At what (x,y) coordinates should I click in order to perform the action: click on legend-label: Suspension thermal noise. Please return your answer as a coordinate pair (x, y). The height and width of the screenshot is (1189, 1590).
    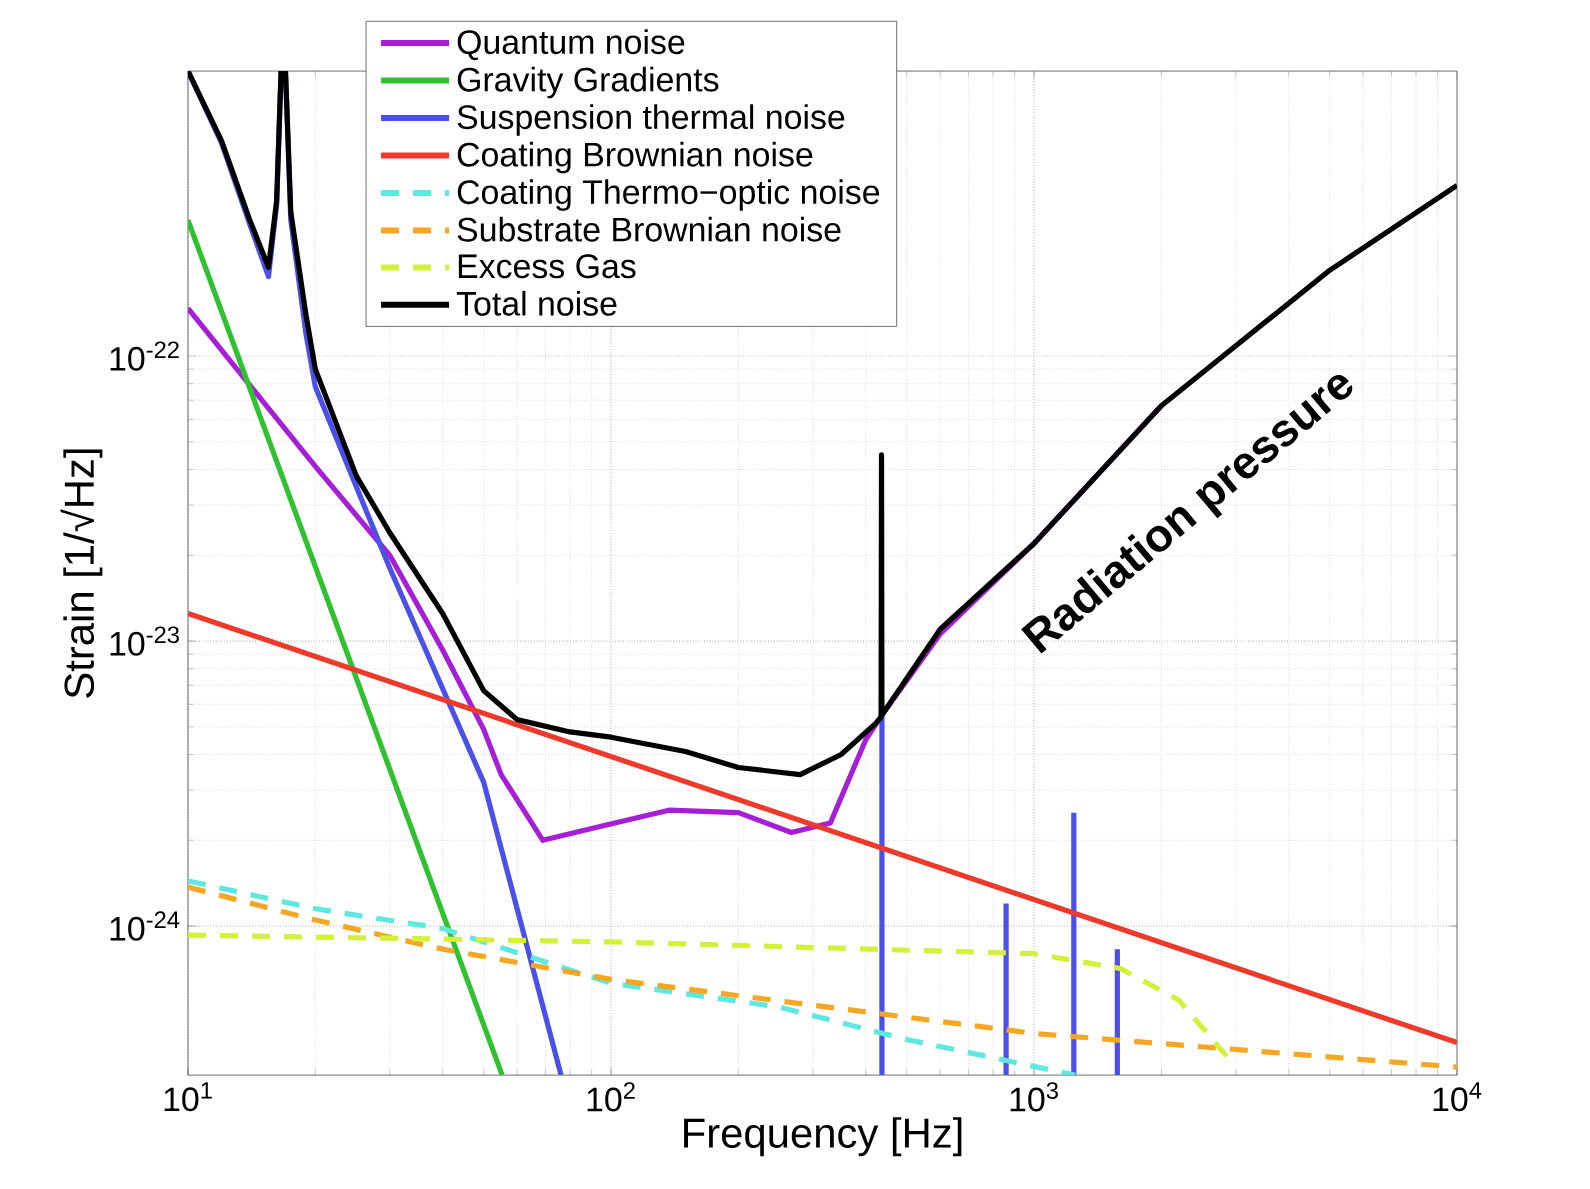
    Looking at the image, I should click on (651, 120).